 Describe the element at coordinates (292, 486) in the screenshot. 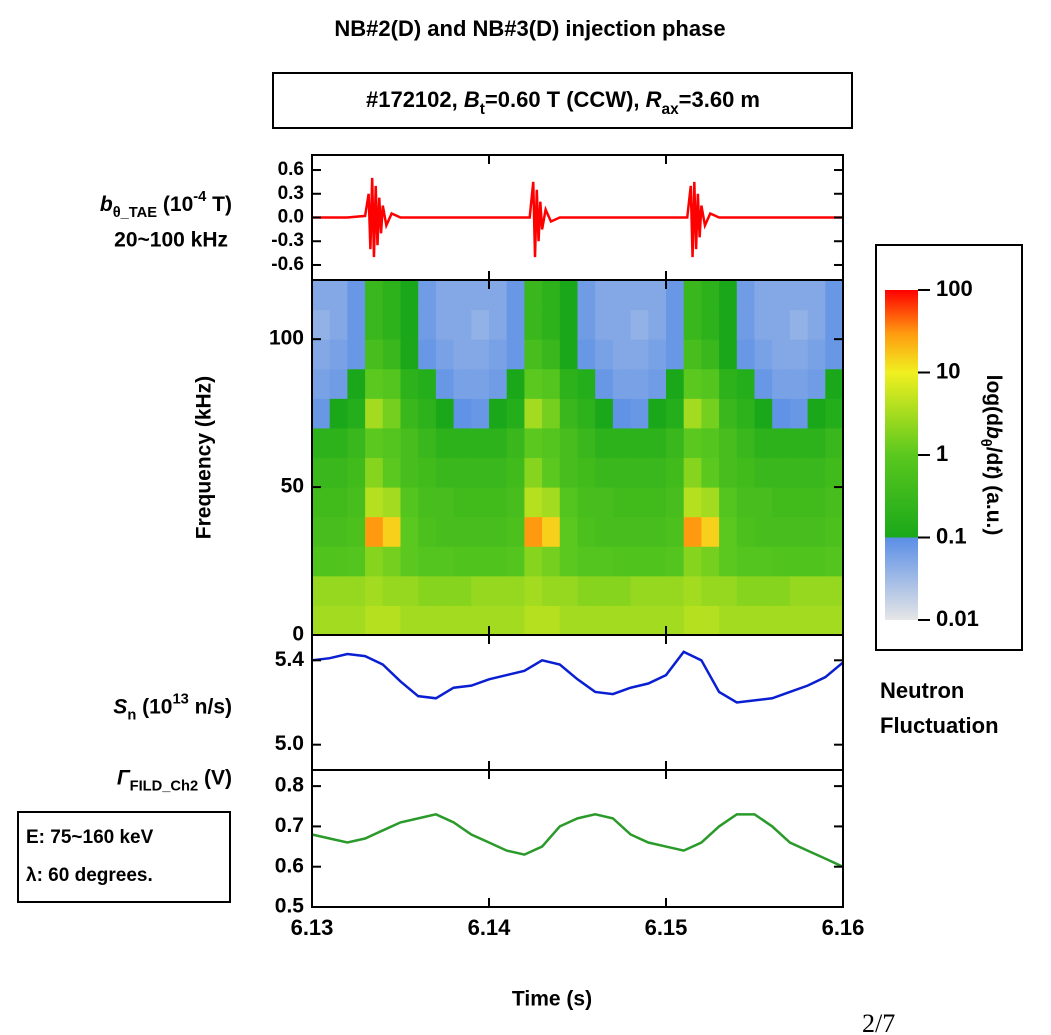

I see `y-tick-label: 50` at that location.